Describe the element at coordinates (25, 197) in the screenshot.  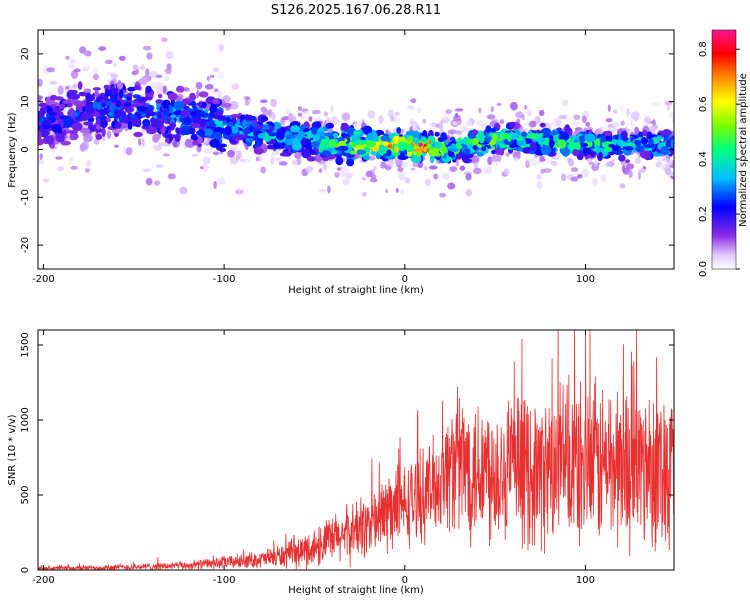
I see `heatmap-y-tick-label: -10` at that location.